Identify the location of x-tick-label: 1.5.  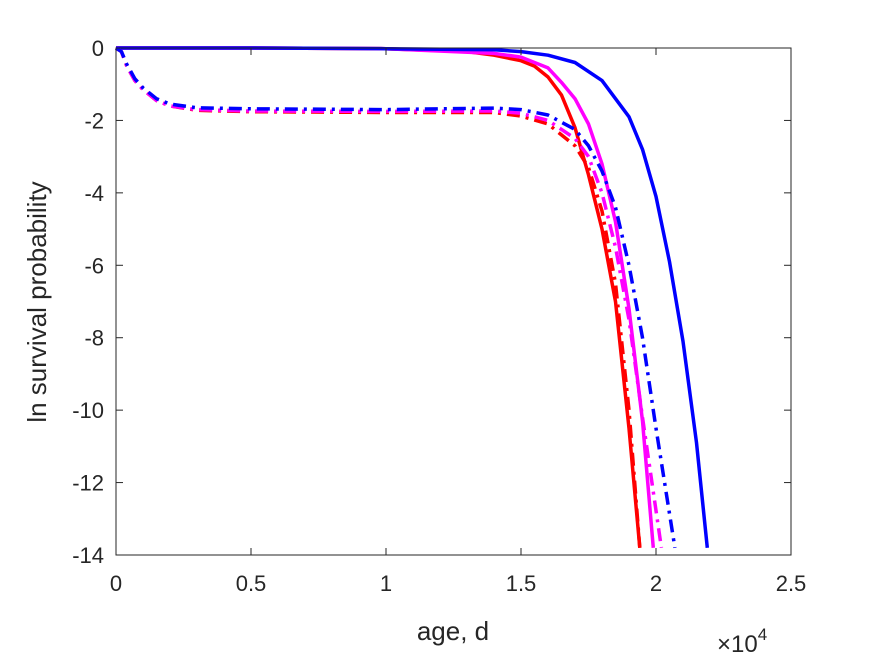
(521, 583).